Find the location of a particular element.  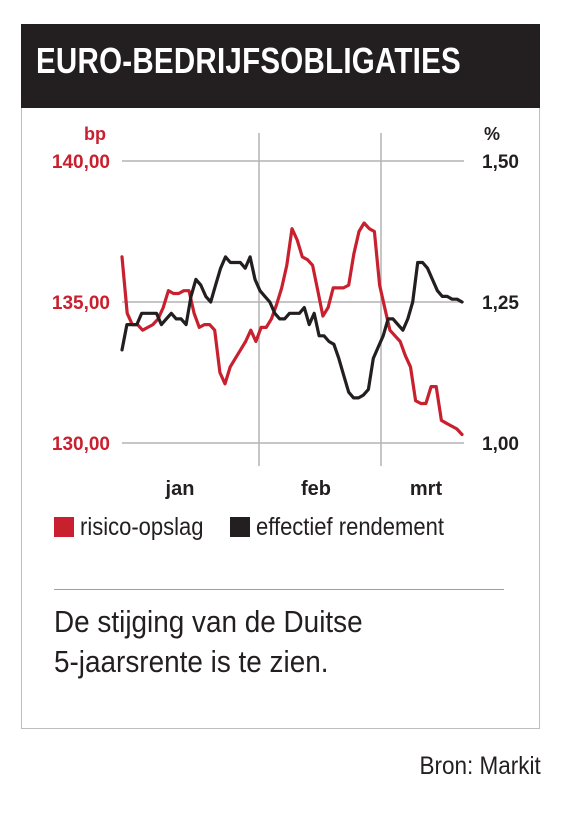

right-axis-unit: % is located at coordinates (492, 134).